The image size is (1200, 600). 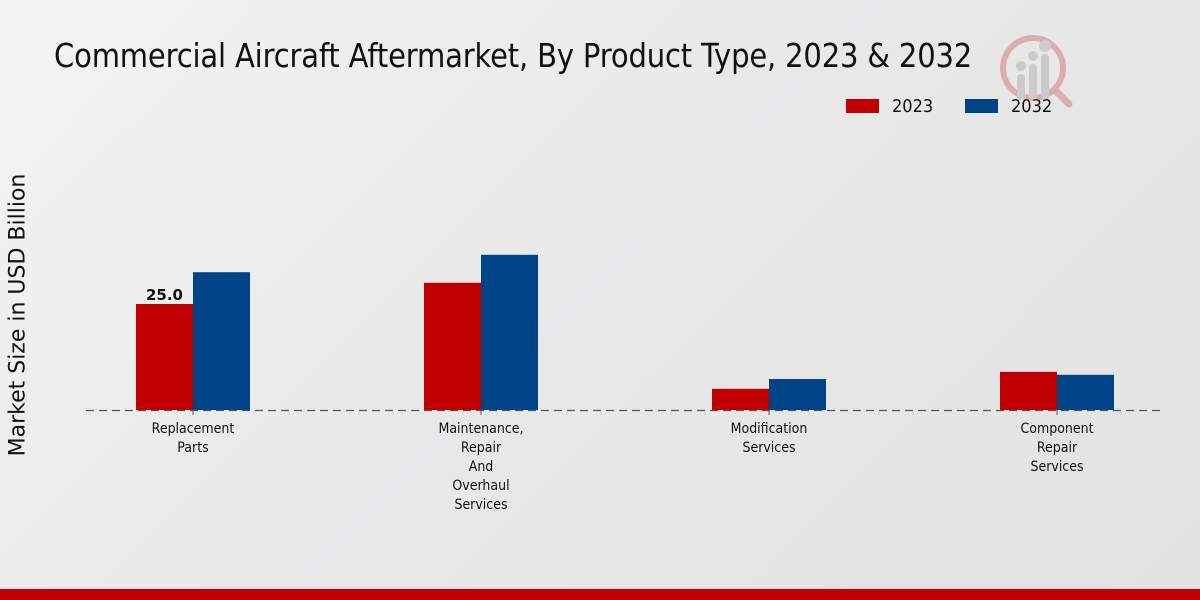 I want to click on x-tick-label: Replacement Parts, so click(x=193, y=438).